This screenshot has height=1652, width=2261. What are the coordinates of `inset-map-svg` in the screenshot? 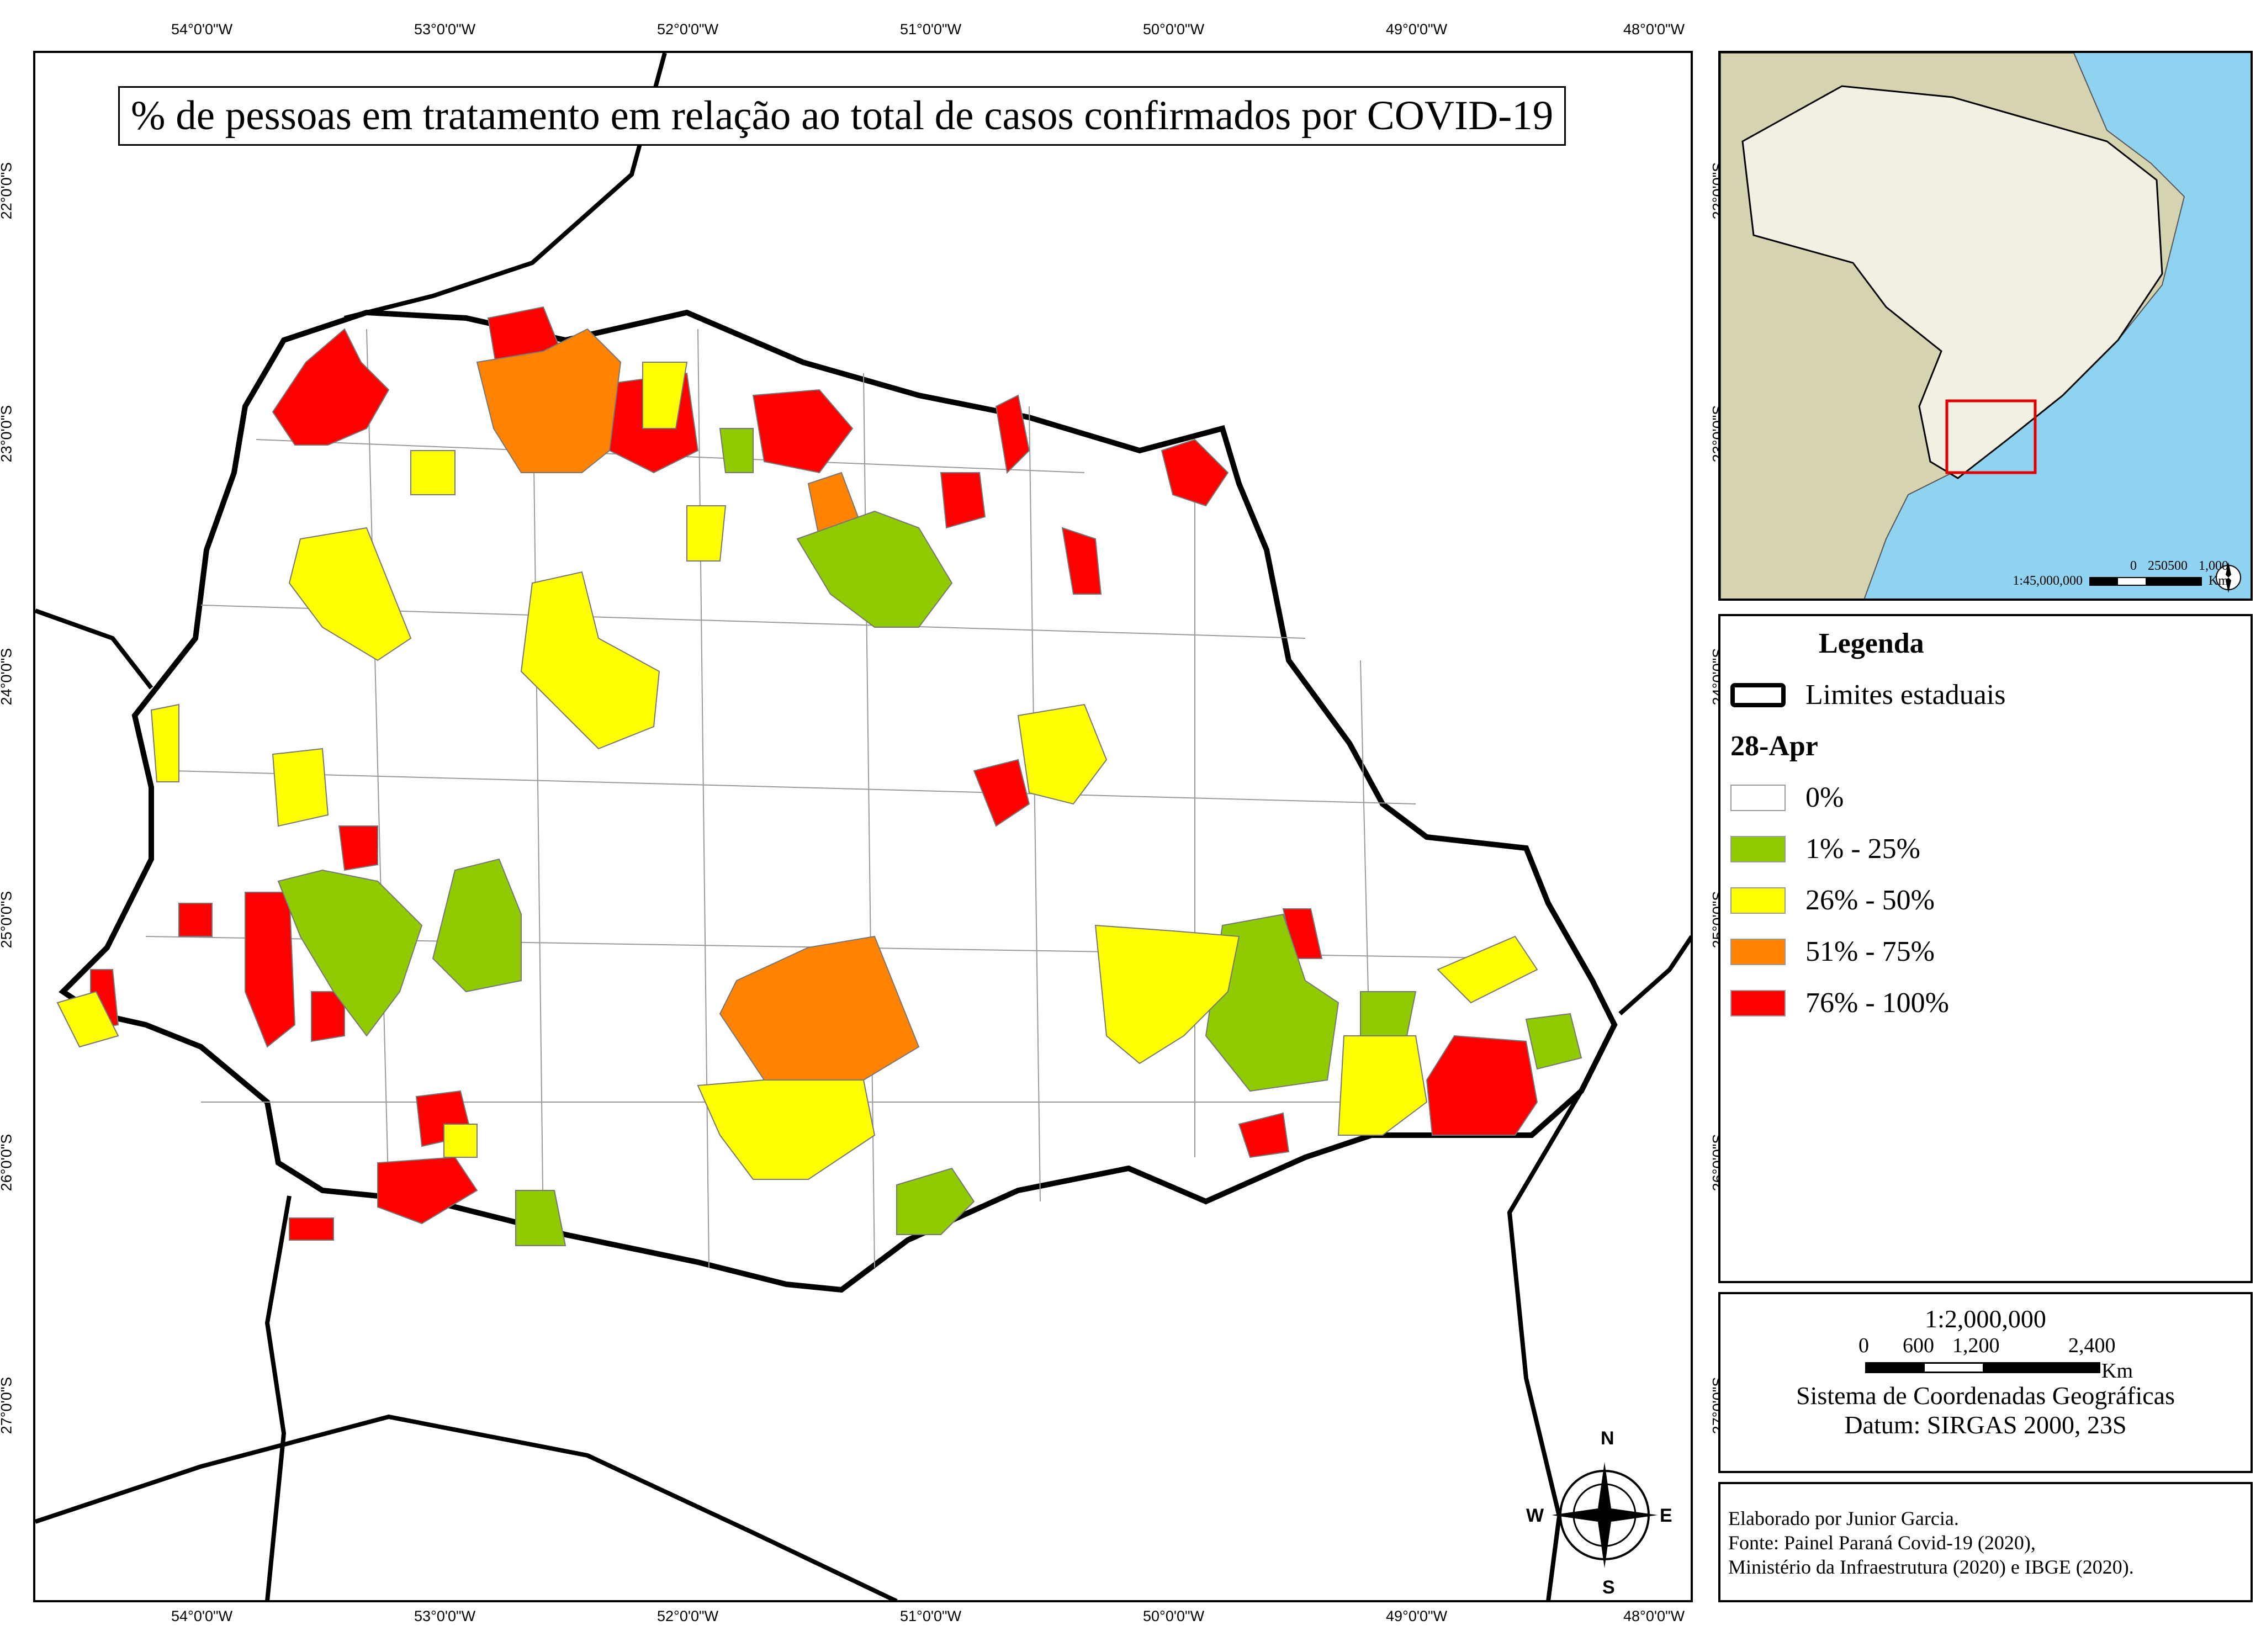 It's located at (1980, 326).